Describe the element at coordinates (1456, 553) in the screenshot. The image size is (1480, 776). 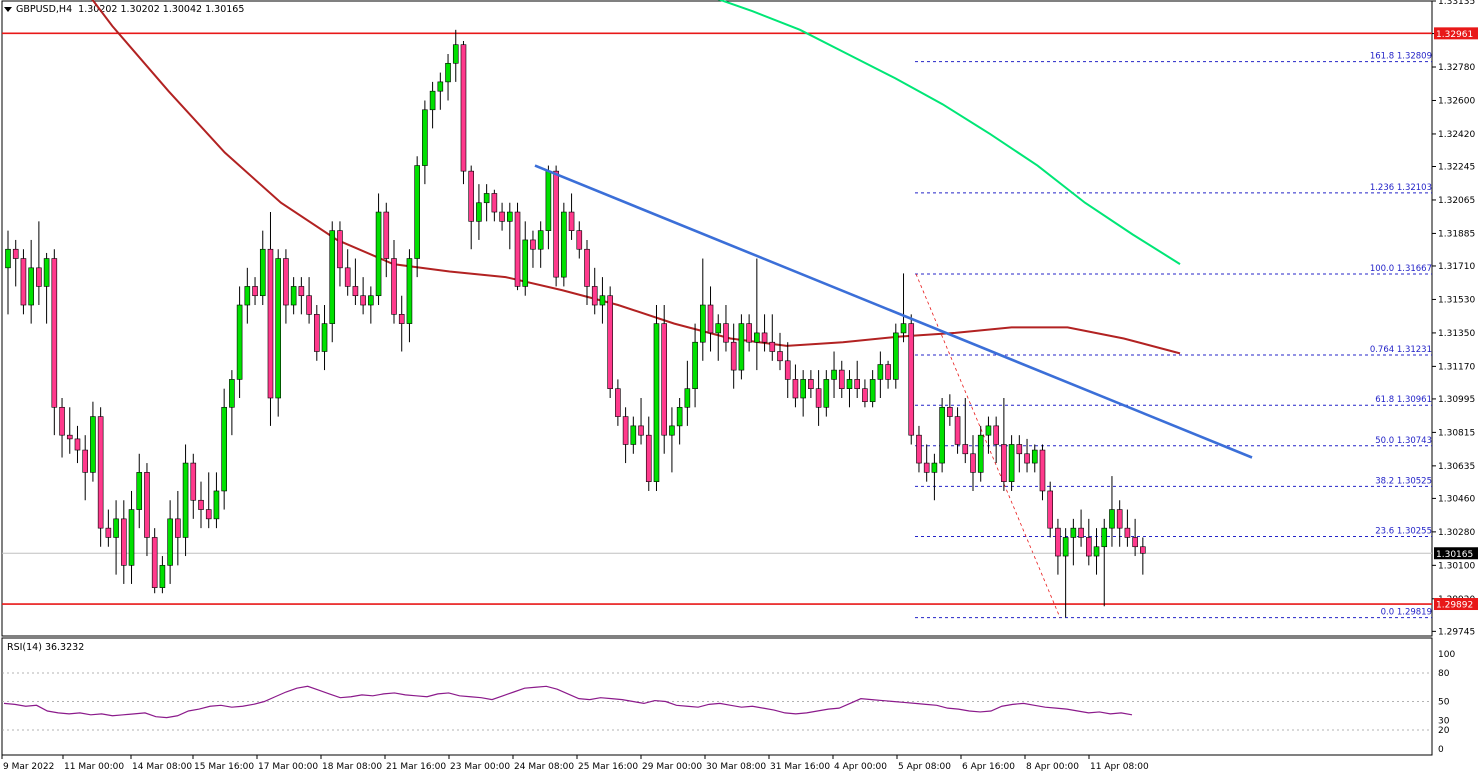
I see `current-price-box` at that location.